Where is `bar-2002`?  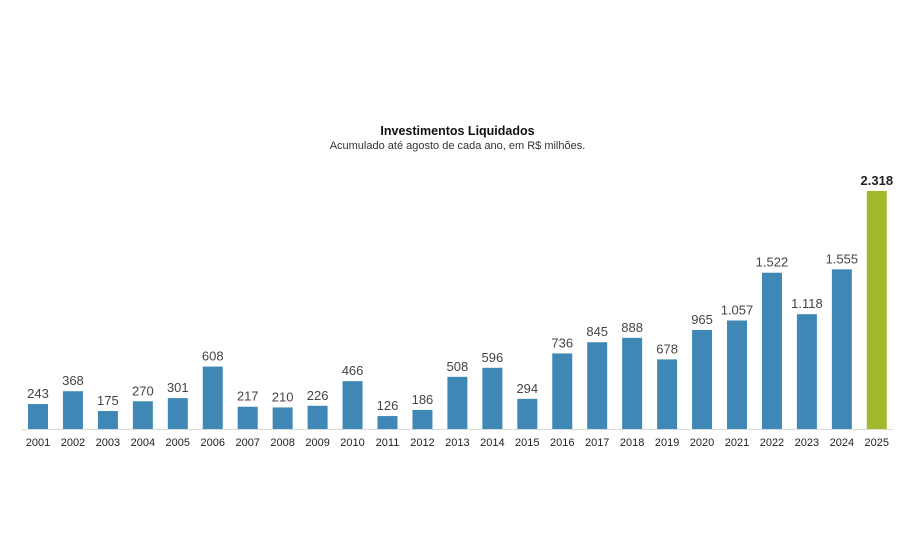 bar-2002 is located at coordinates (72, 410).